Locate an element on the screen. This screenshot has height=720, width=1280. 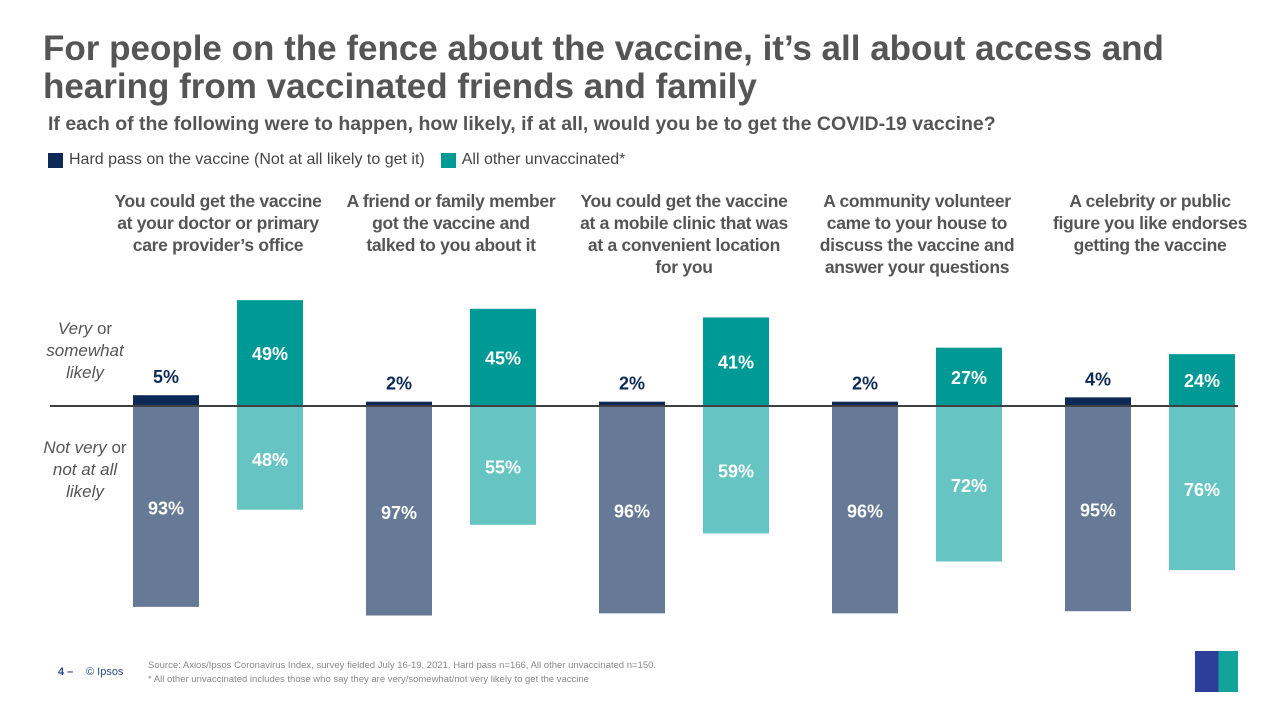
data-label-likely: 41% is located at coordinates (736, 363).